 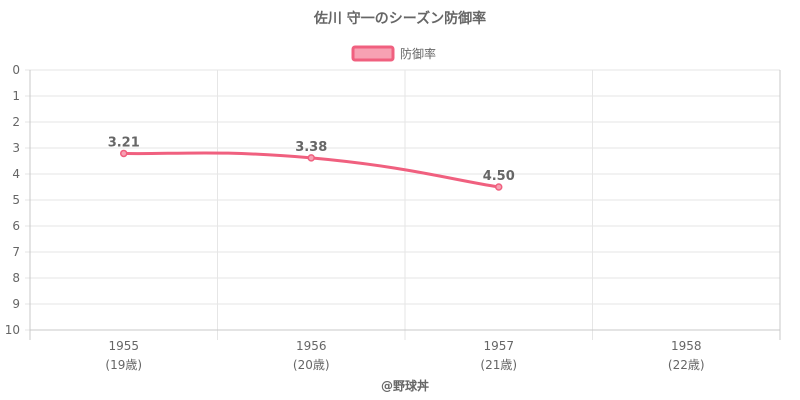 I want to click on chart-title: 佐川 守一のシーズン防御率, so click(x=399, y=18).